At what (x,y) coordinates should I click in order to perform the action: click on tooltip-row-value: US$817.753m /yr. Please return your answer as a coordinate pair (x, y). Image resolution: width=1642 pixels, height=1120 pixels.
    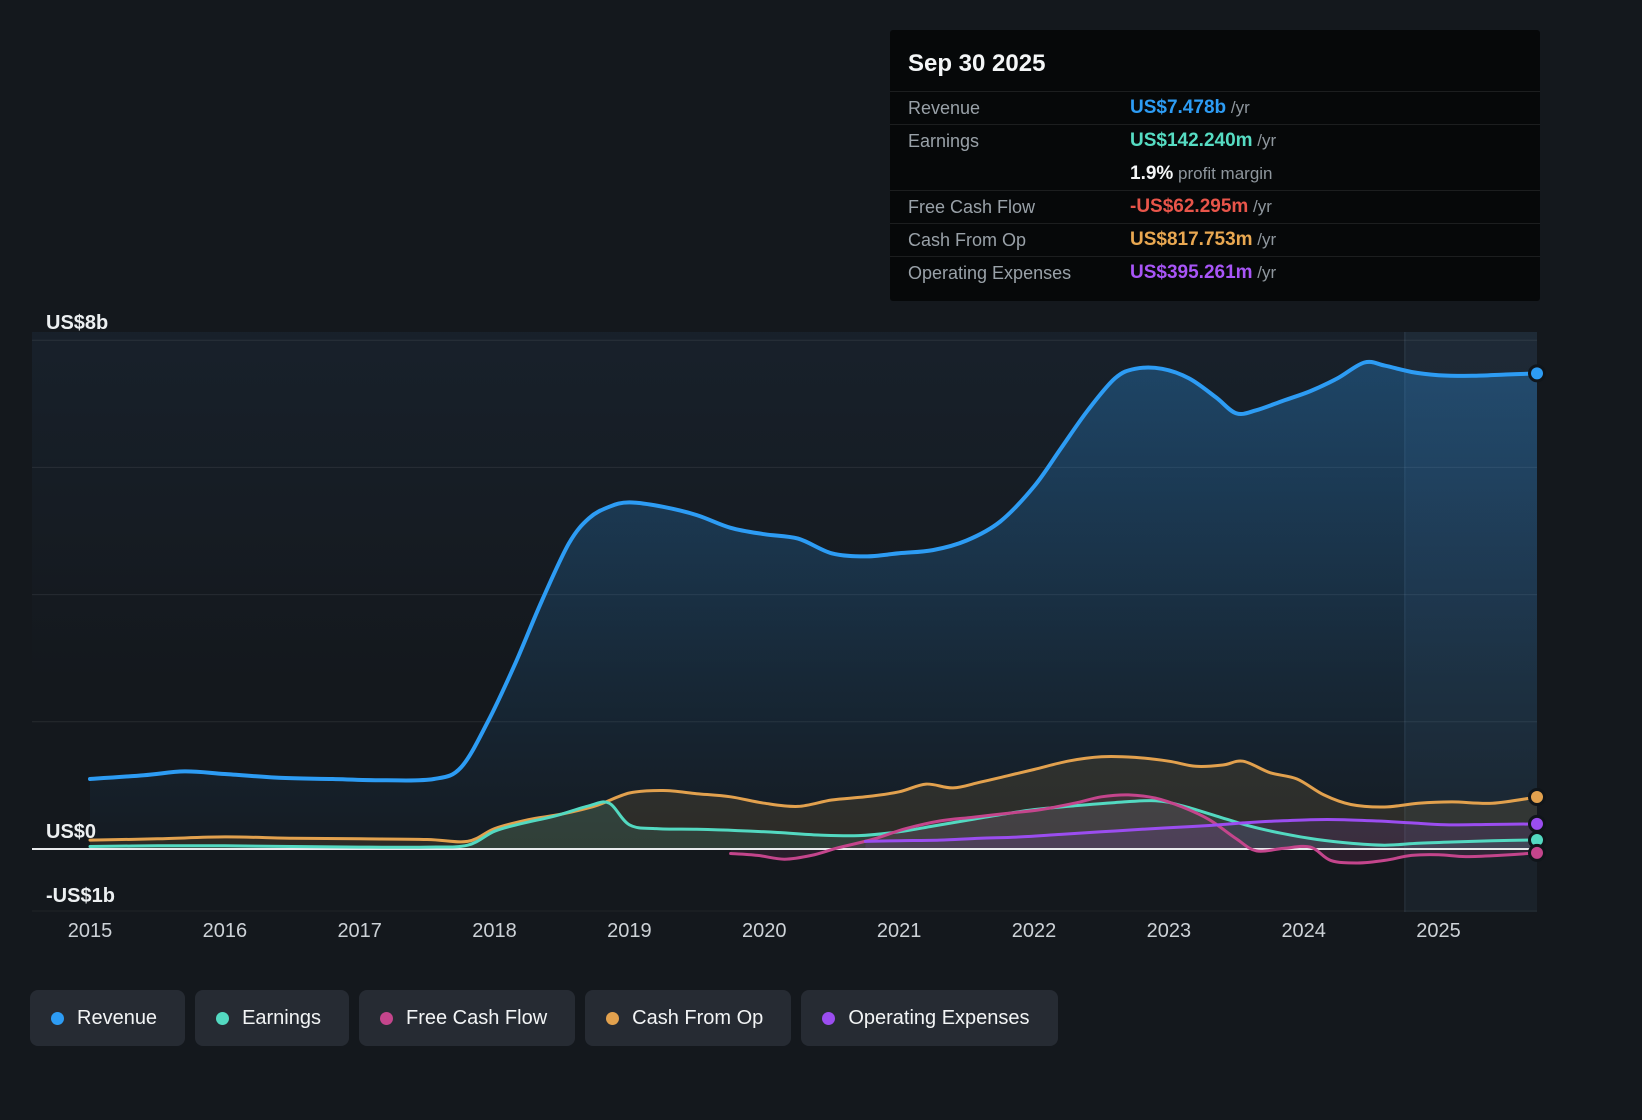
    Looking at the image, I should click on (1203, 239).